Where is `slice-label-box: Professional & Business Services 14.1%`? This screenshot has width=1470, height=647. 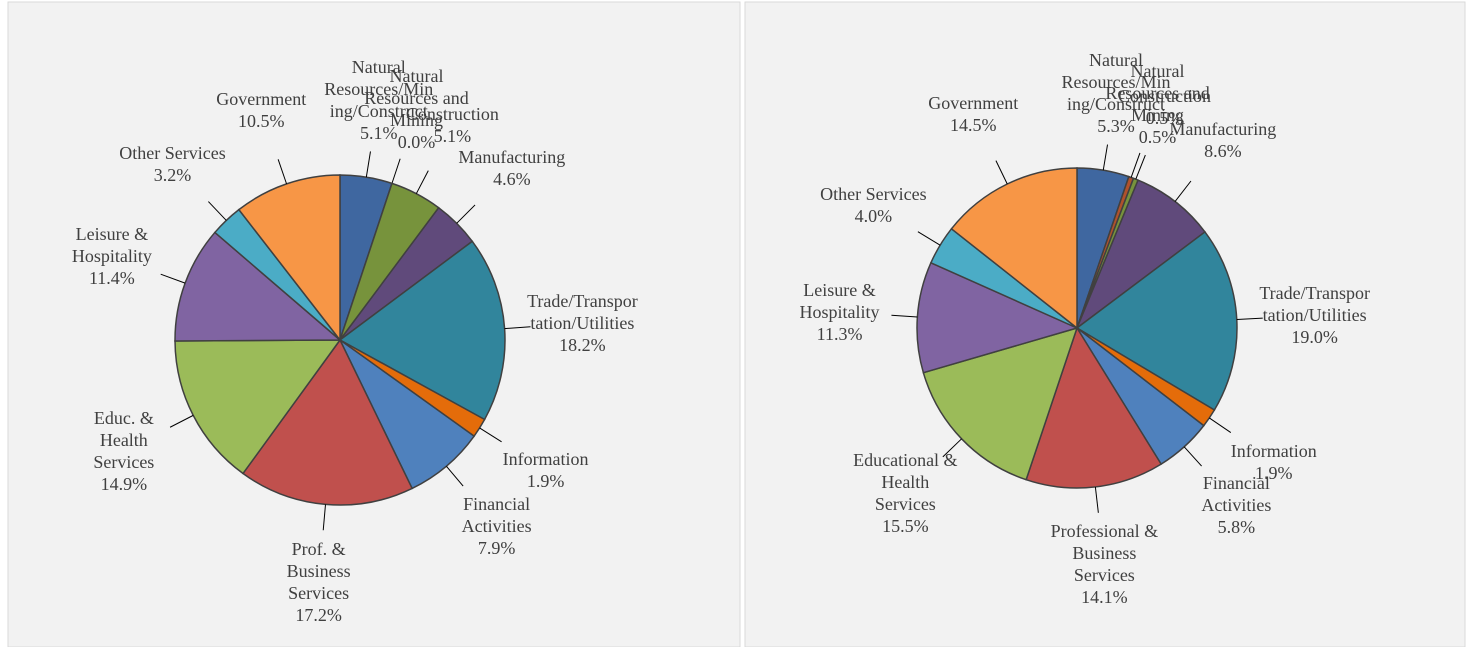
slice-label-box: Professional & Business Services 14.1% is located at coordinates (1104, 564).